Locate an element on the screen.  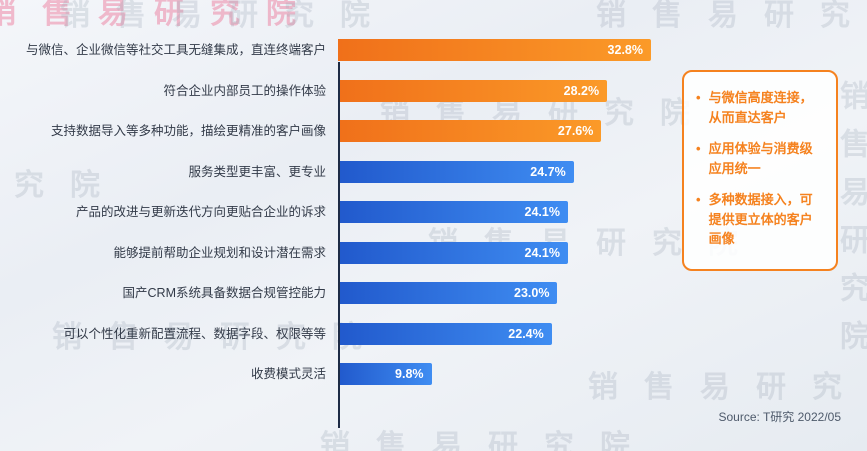
bar-value-label: 9.8% is located at coordinates (409, 374).